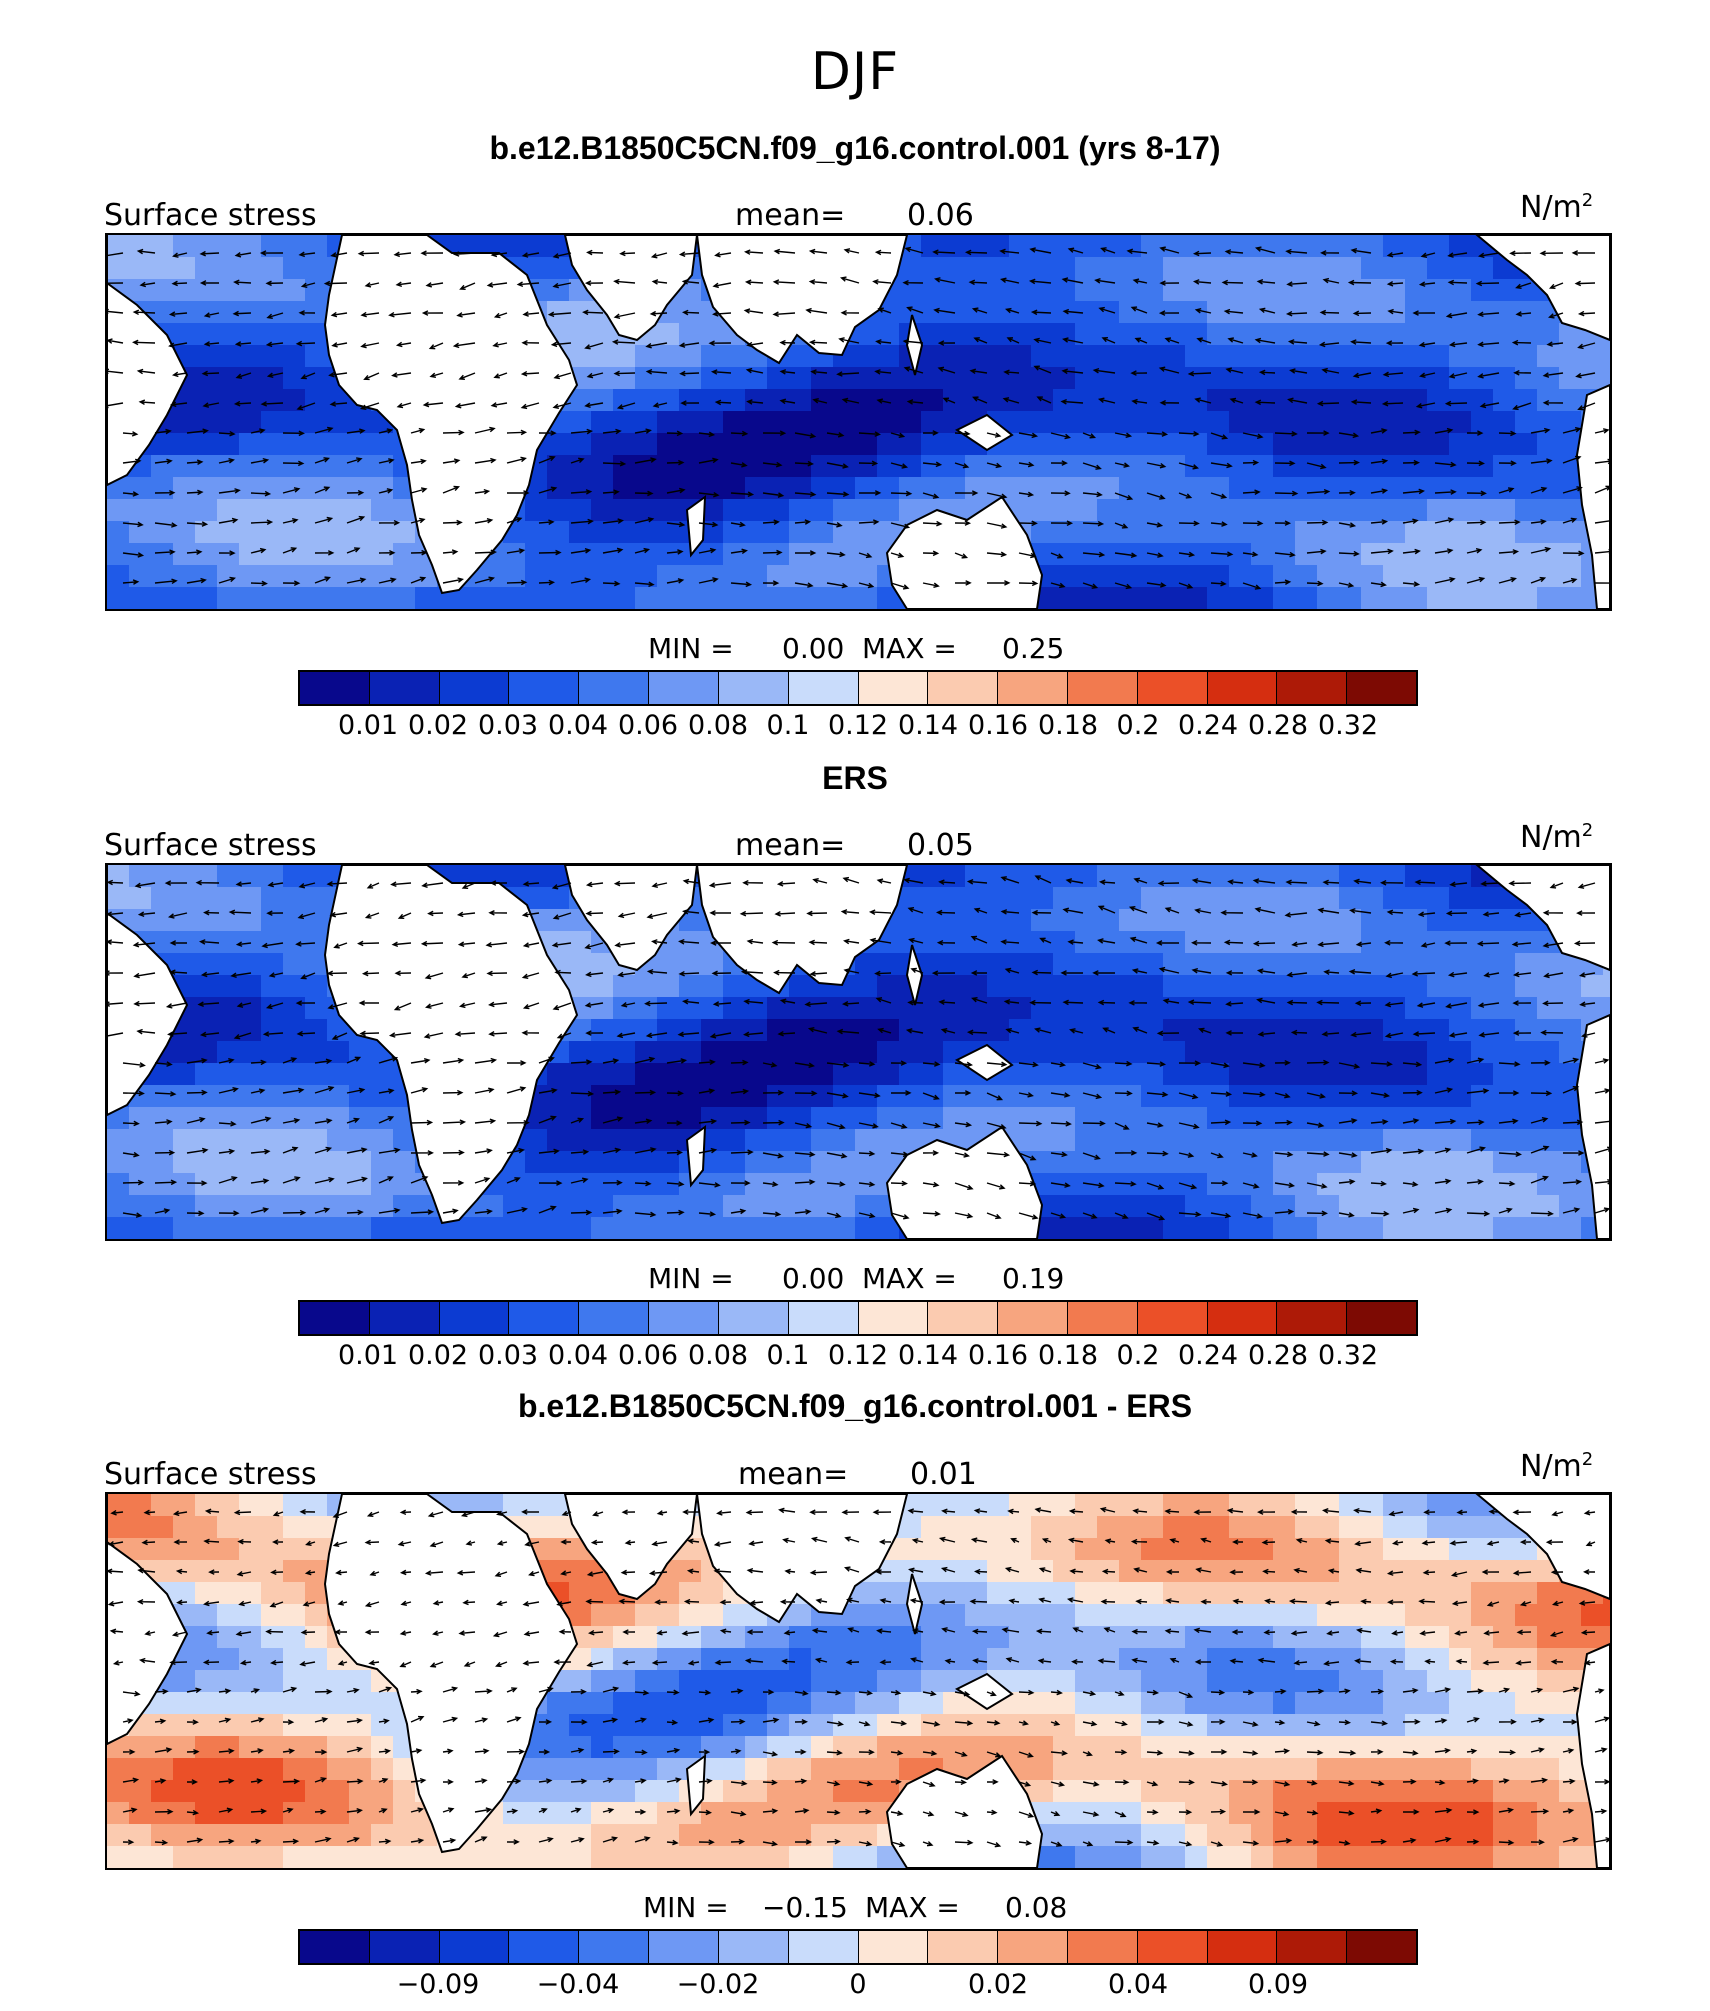 Image resolution: width=1710 pixels, height=2011 pixels. What do you see at coordinates (909, 648) in the screenshot?
I see `panel-1-max-label: MAX =` at bounding box center [909, 648].